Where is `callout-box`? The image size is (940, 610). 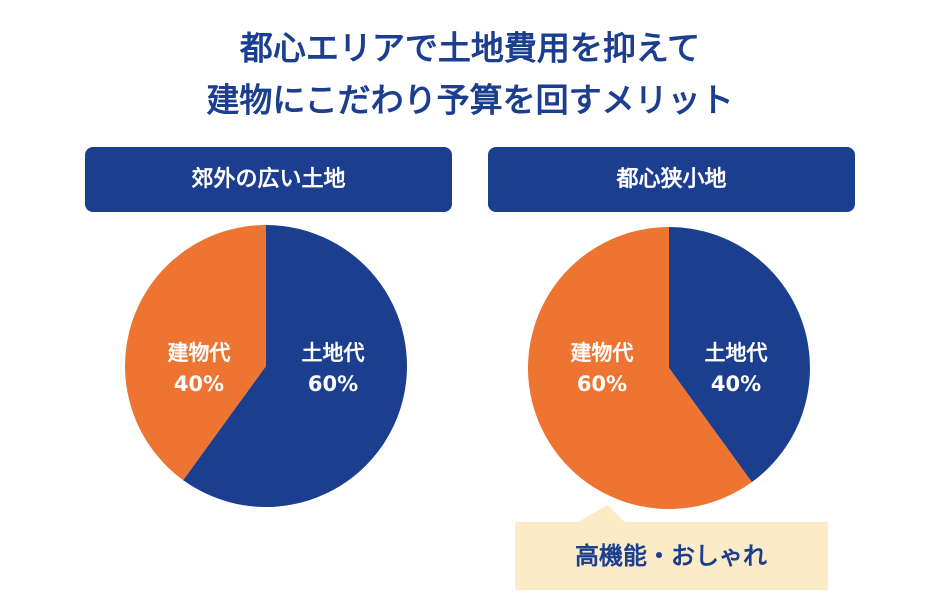
callout-box is located at coordinates (671, 547).